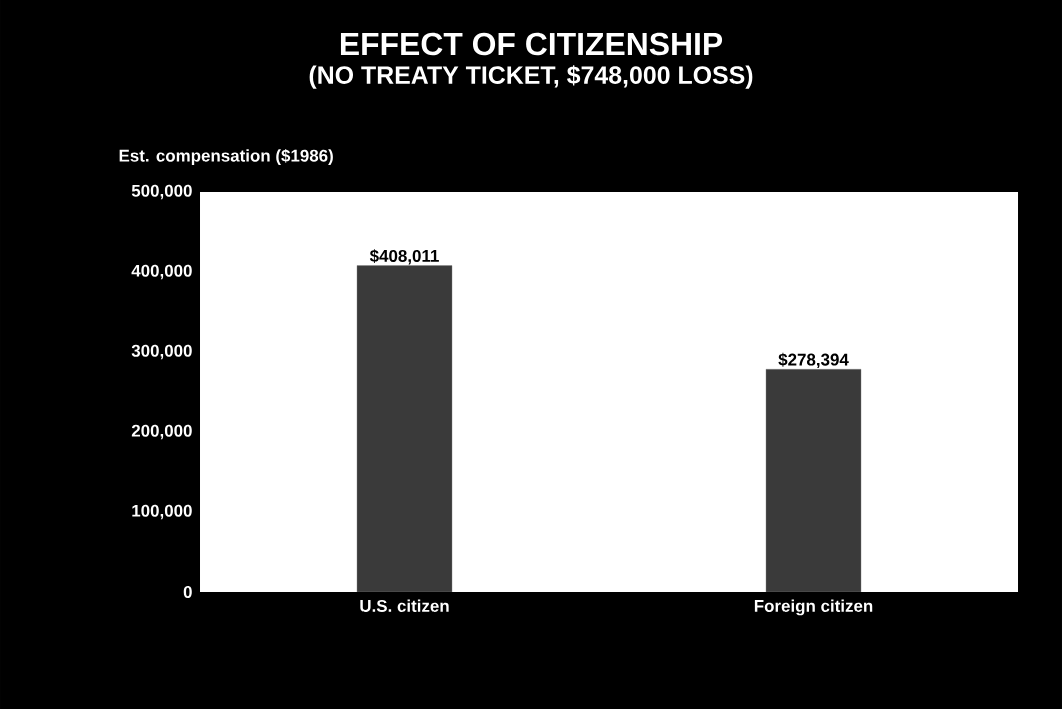 The width and height of the screenshot is (1062, 709). What do you see at coordinates (161, 432) in the screenshot?
I see `y-tick-label: 200,000` at bounding box center [161, 432].